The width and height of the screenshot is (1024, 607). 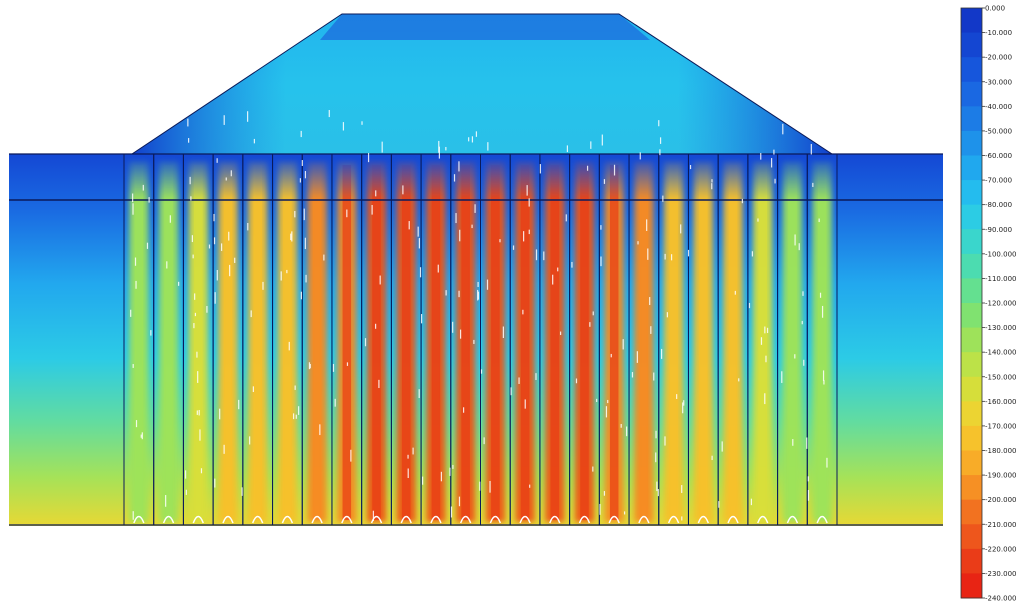 I want to click on legend-label: 0.000, so click(x=995, y=9).